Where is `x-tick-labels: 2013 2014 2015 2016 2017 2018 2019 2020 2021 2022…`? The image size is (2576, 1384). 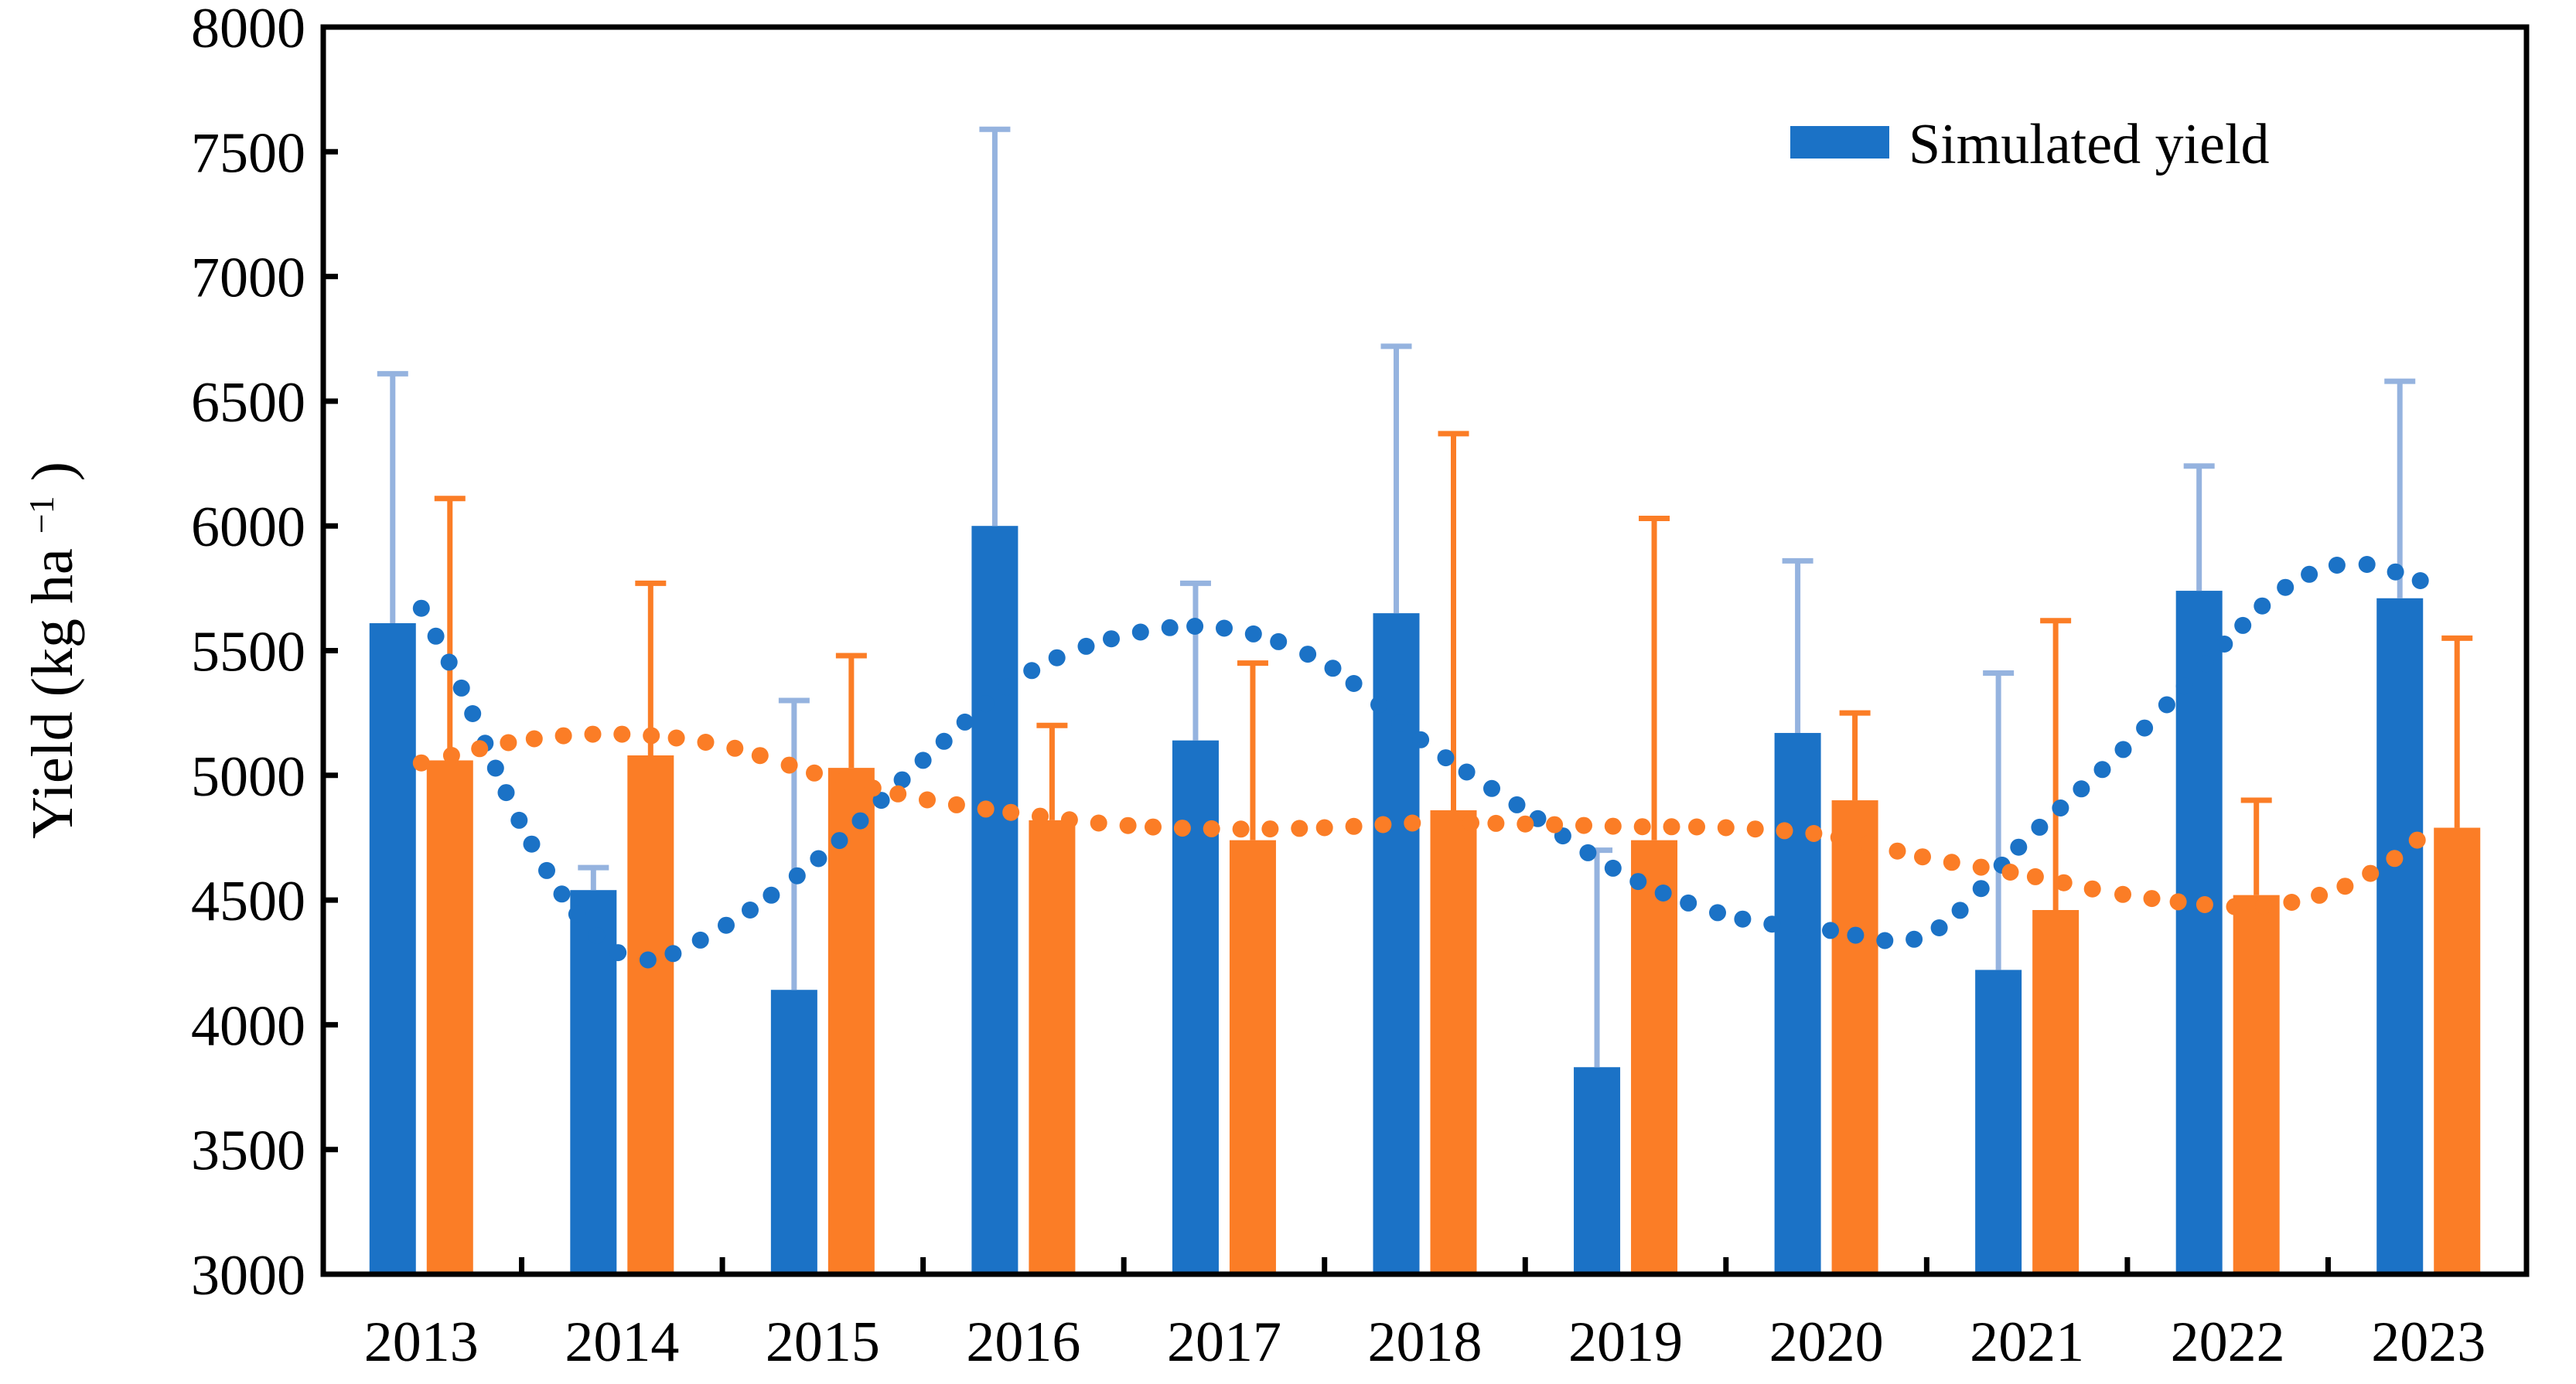 x-tick-labels: 2013 2014 2015 2016 2017 2018 2019 2020 2021 2022… is located at coordinates (1425, 1342).